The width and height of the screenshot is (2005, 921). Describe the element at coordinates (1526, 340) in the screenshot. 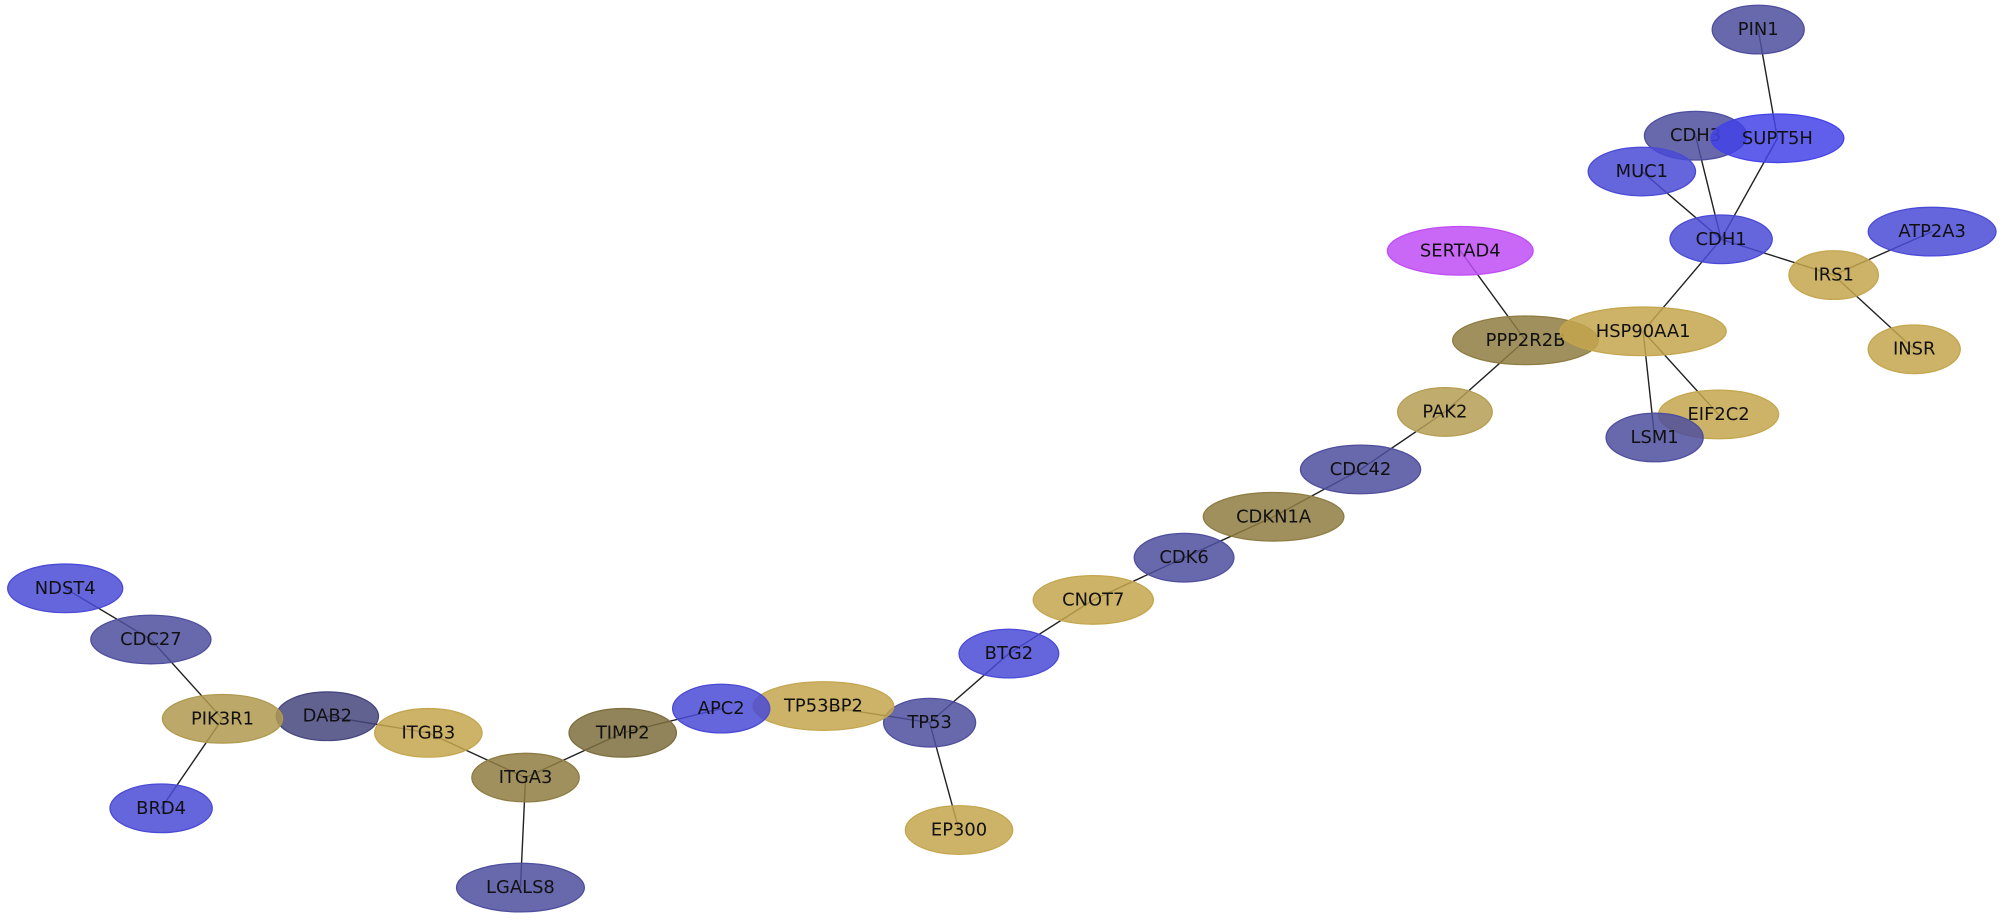

I see `node-label: PPP2R2B` at that location.